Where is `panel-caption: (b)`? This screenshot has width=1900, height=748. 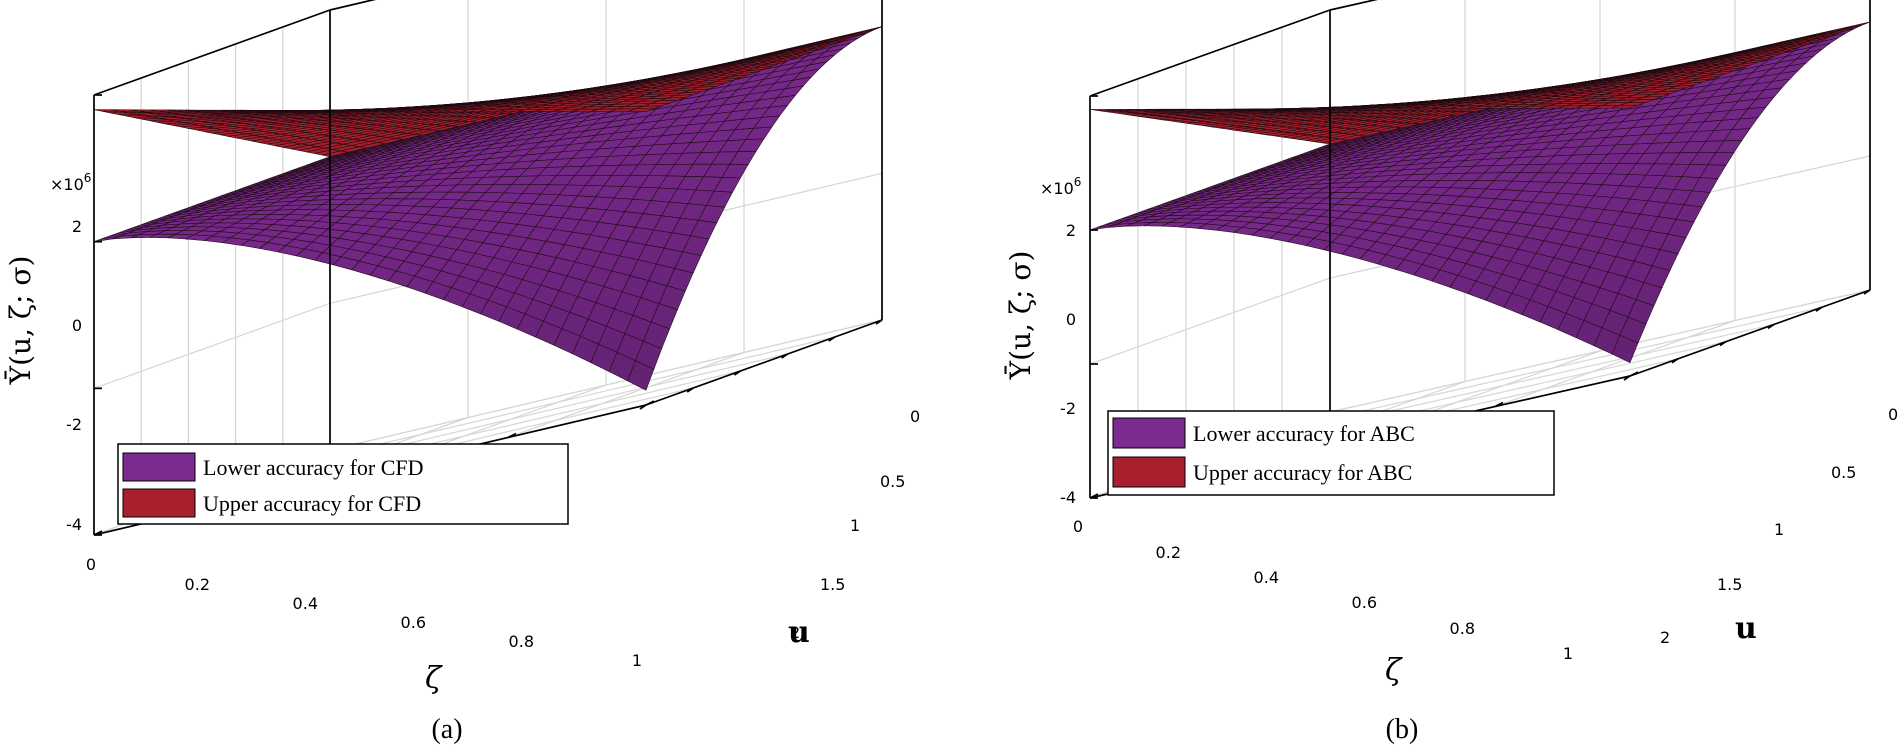 panel-caption: (b) is located at coordinates (1402, 729).